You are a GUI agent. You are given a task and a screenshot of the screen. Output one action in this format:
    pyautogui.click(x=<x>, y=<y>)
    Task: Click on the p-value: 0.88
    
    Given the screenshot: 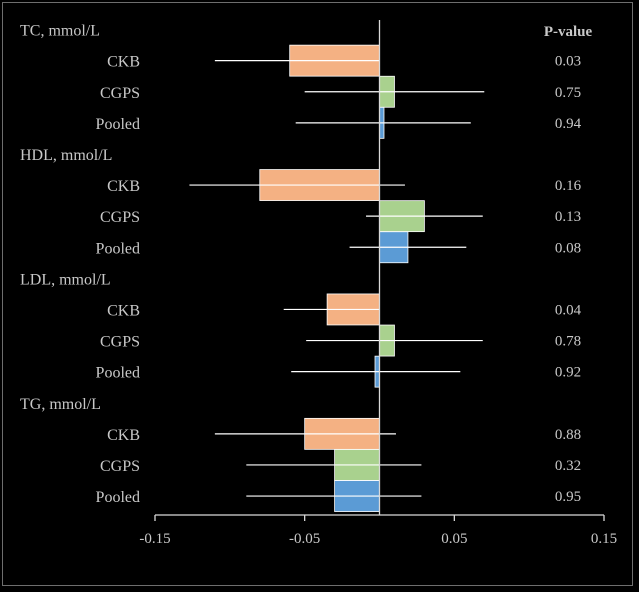 What is the action you would take?
    pyautogui.click(x=568, y=435)
    